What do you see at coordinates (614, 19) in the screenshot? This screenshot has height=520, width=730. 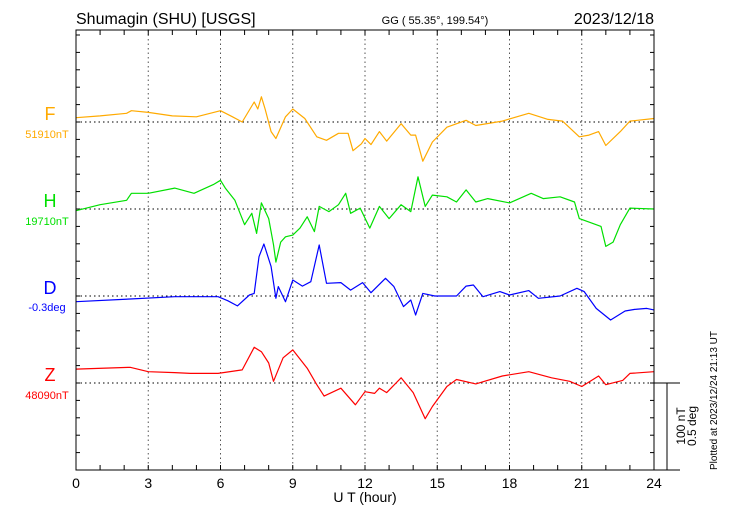 I see `date-label: 2023/12/18` at bounding box center [614, 19].